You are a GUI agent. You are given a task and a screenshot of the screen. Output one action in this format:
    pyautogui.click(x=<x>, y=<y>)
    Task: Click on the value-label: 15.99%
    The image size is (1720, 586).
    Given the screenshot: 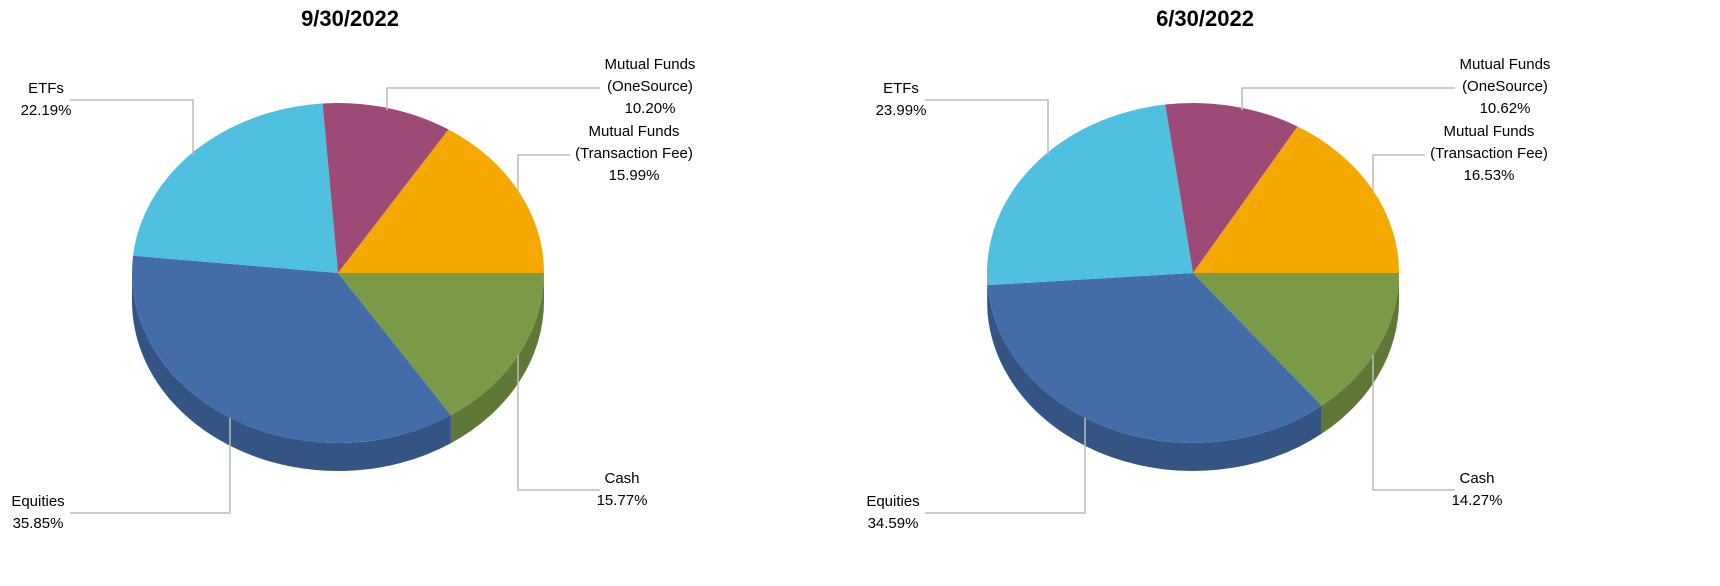 What is the action you would take?
    pyautogui.click(x=634, y=175)
    